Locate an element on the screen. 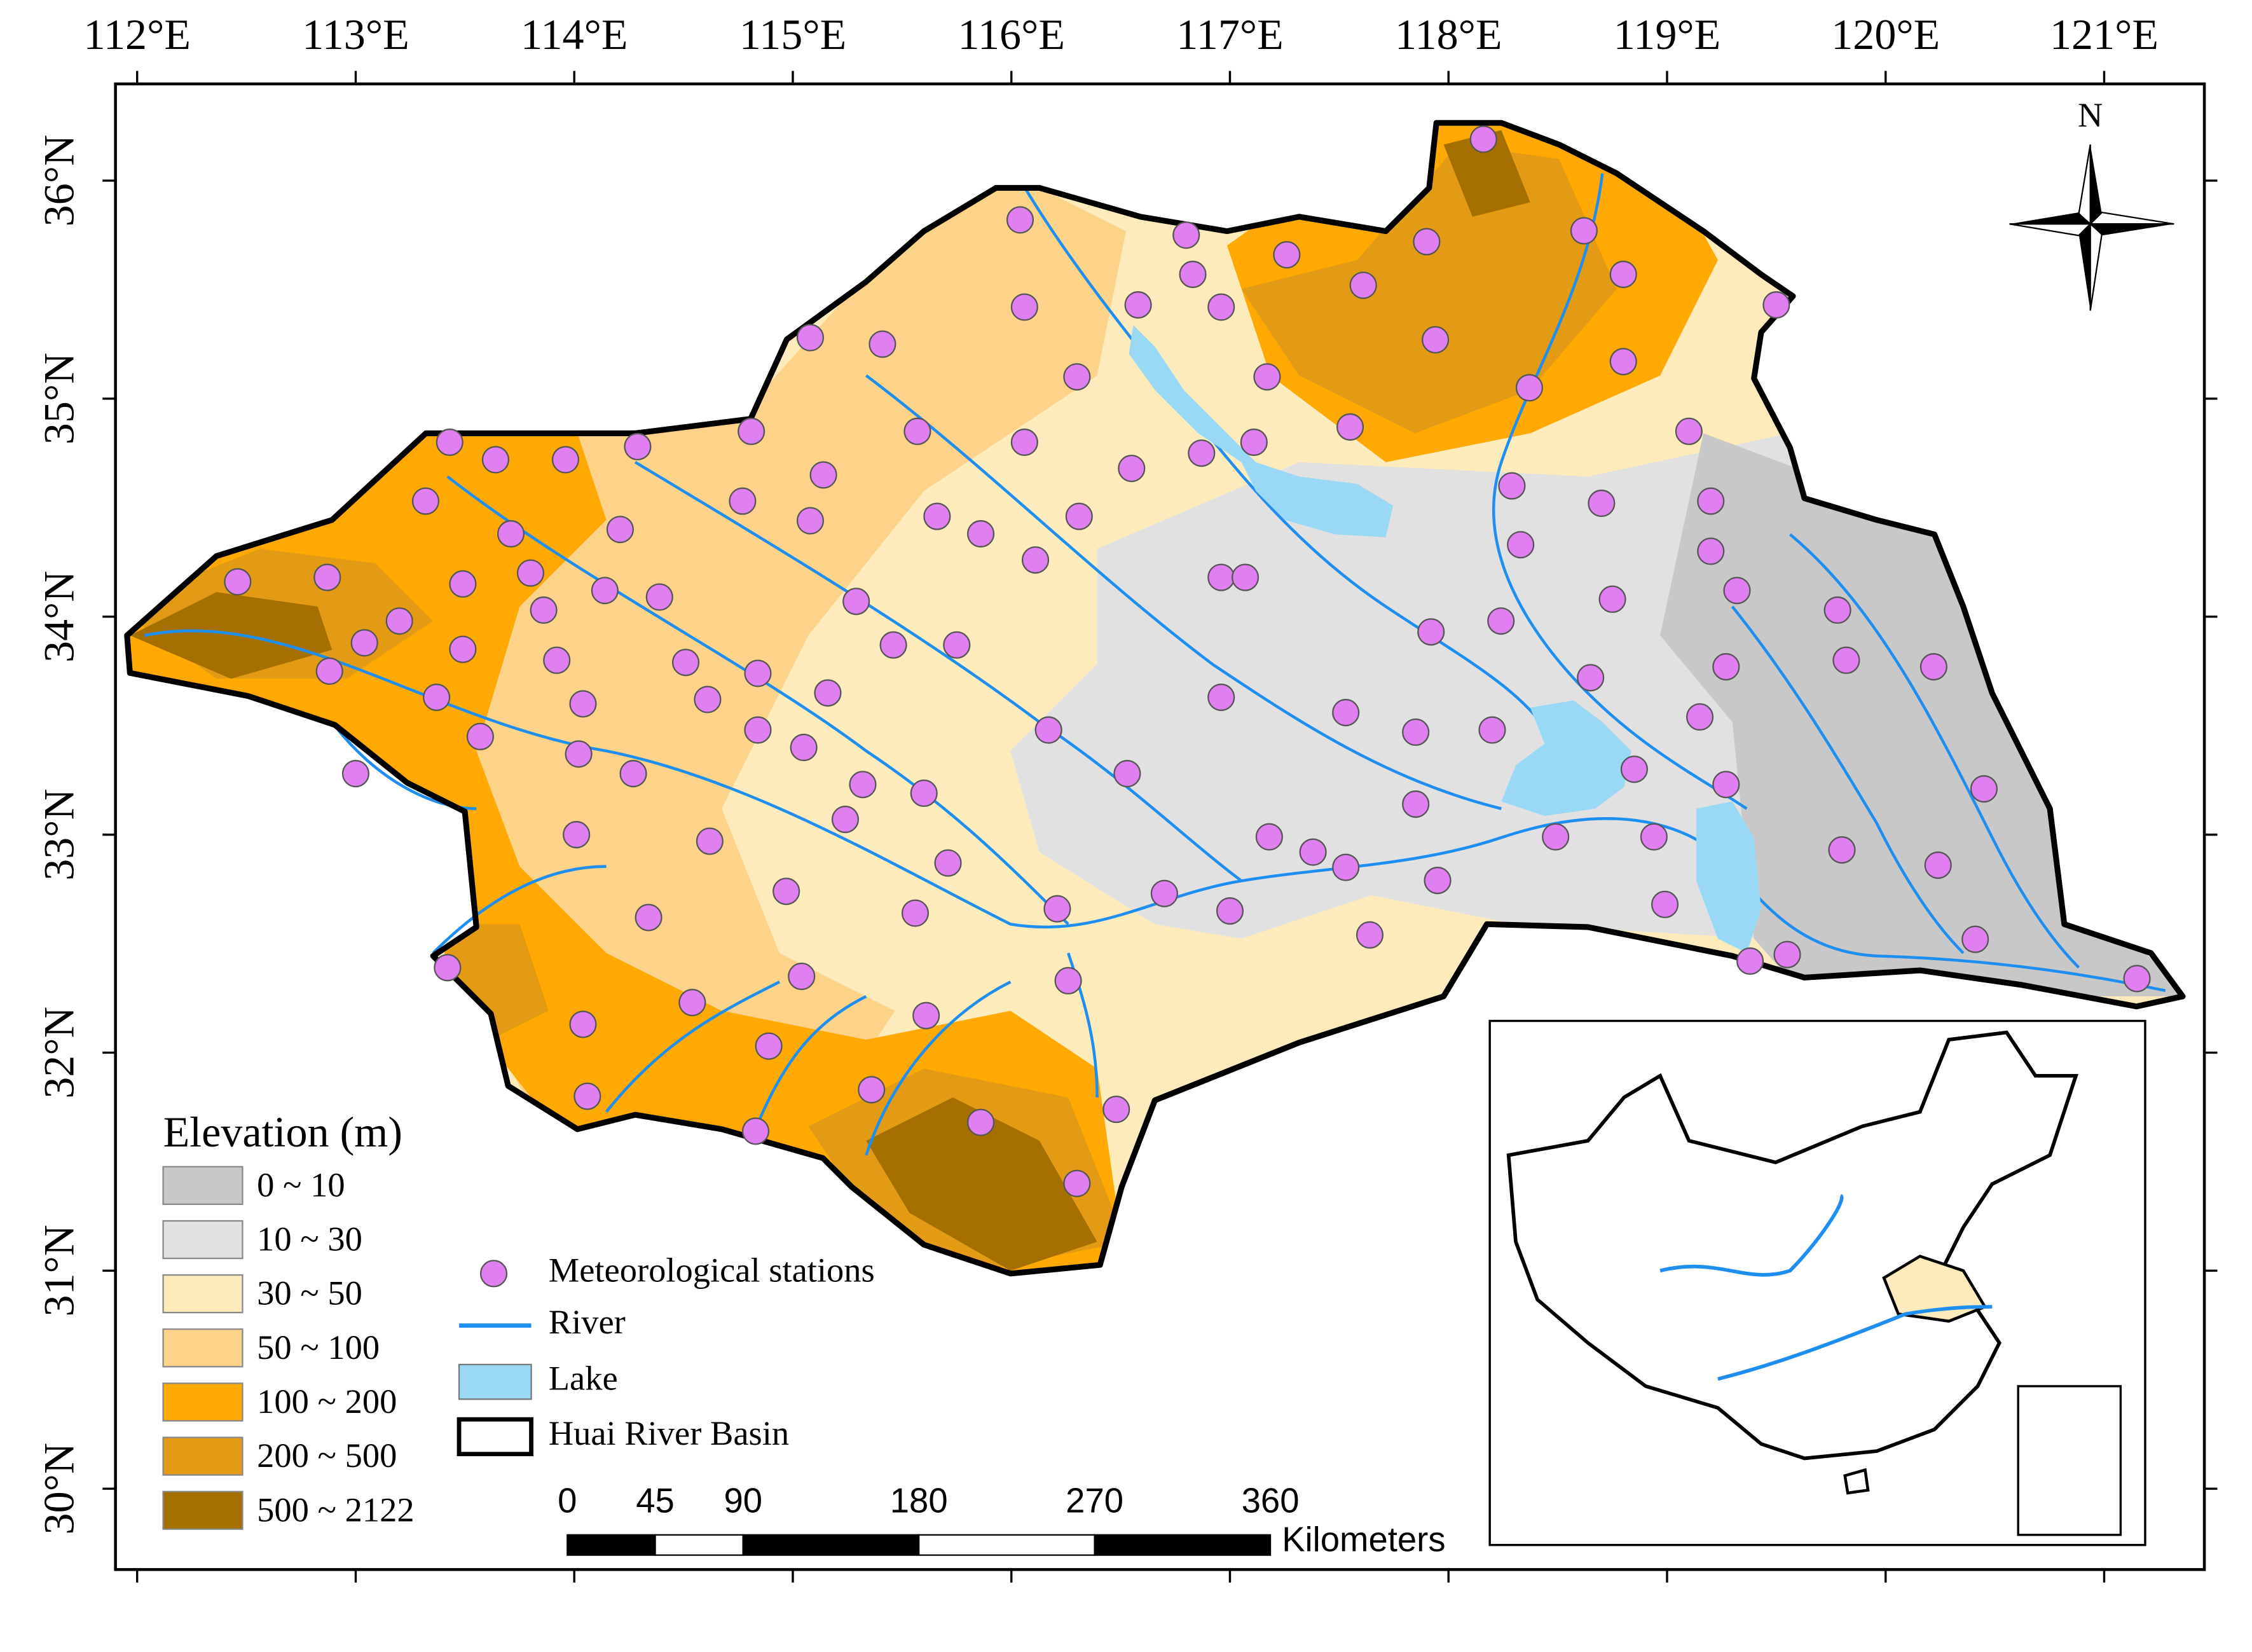 The height and width of the screenshot is (1652, 2252). china-outline is located at coordinates (1792, 1245).